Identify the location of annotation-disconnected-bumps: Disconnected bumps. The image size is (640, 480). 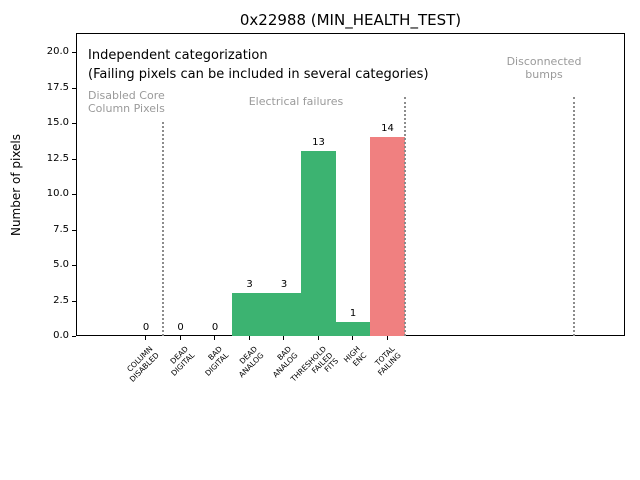
(544, 68).